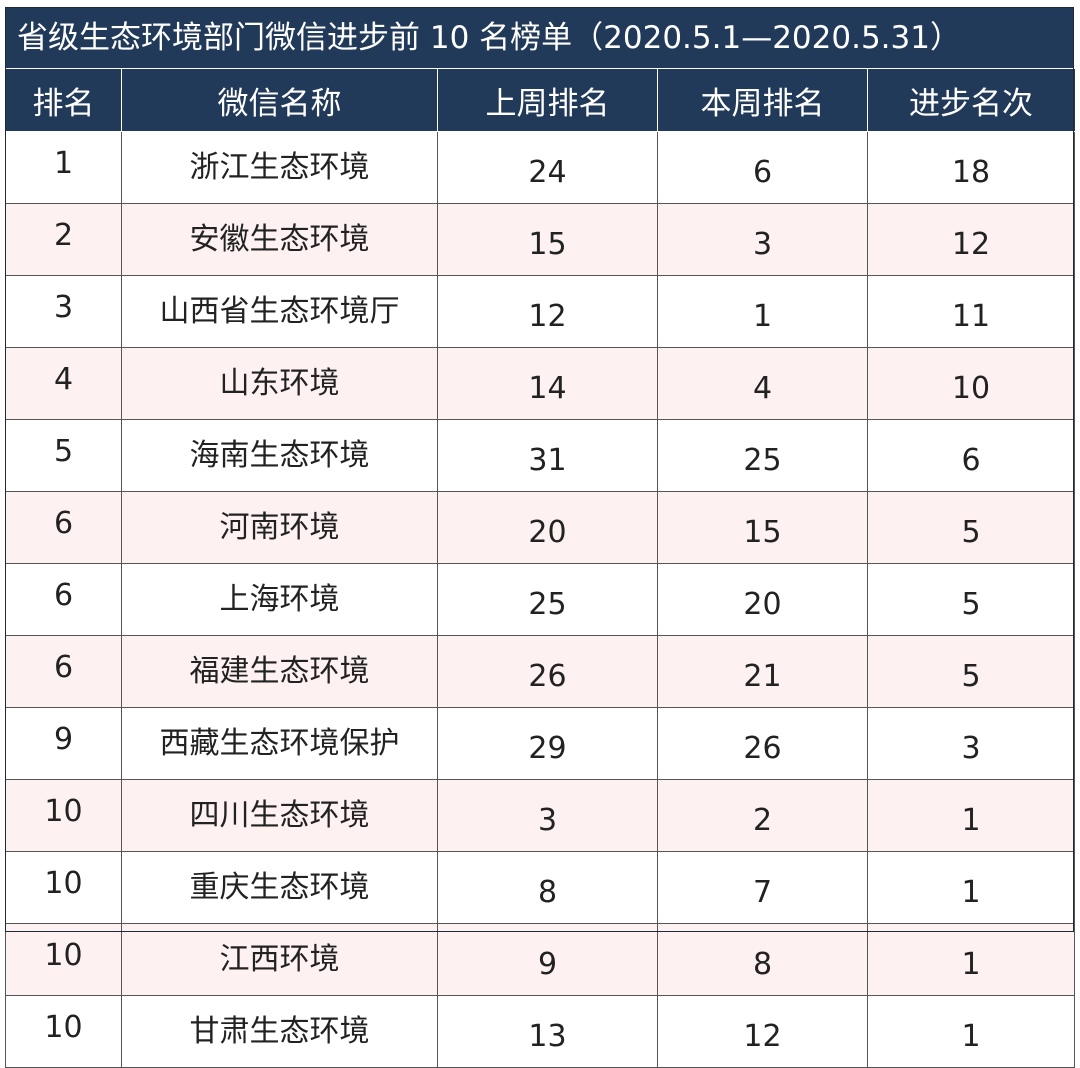  Describe the element at coordinates (279, 311) in the screenshot. I see `cell-account-name: 山西省生态环境厅` at that location.